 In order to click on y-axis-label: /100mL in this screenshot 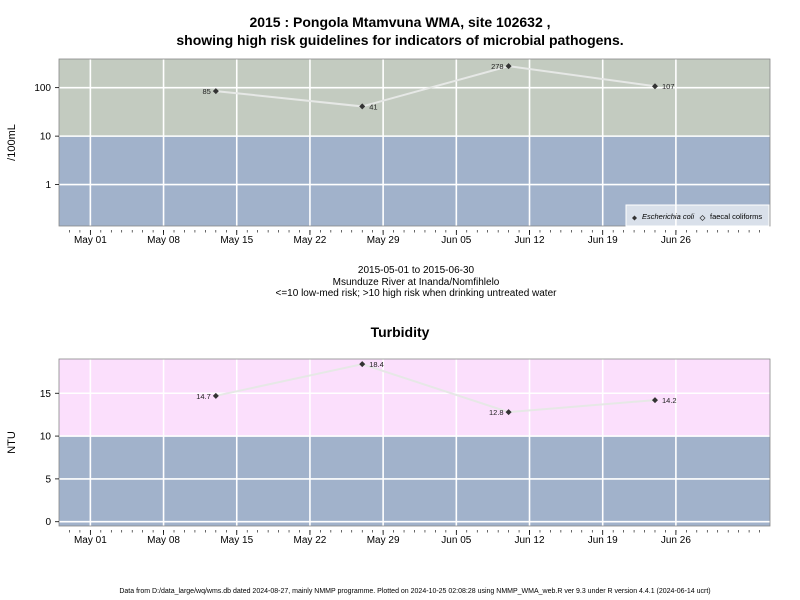, I will do `click(12, 142)`.